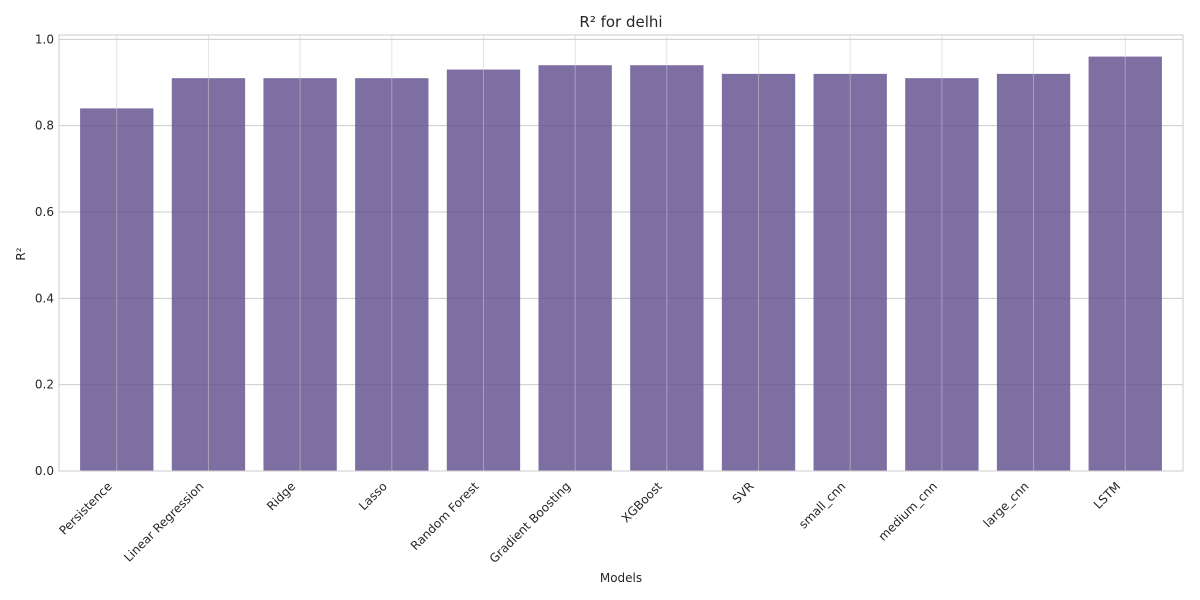 This screenshot has height=600, width=1200. I want to click on y-tick-labels: 0.0 0.2 0.4 0.6 0.8 1.0, so click(44, 255).